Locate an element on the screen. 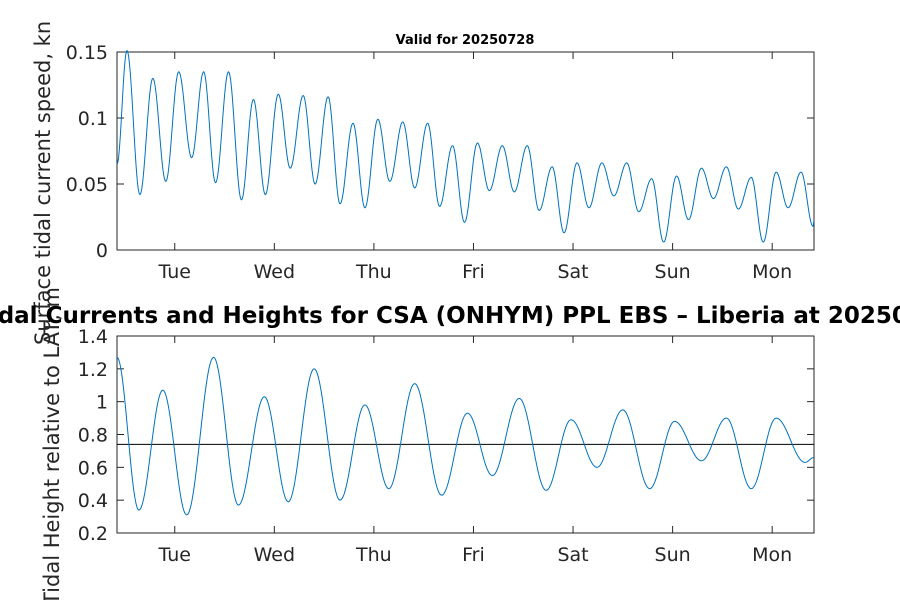 The width and height of the screenshot is (900, 600). current-speed-xtick-label: Sat is located at coordinates (572, 272).